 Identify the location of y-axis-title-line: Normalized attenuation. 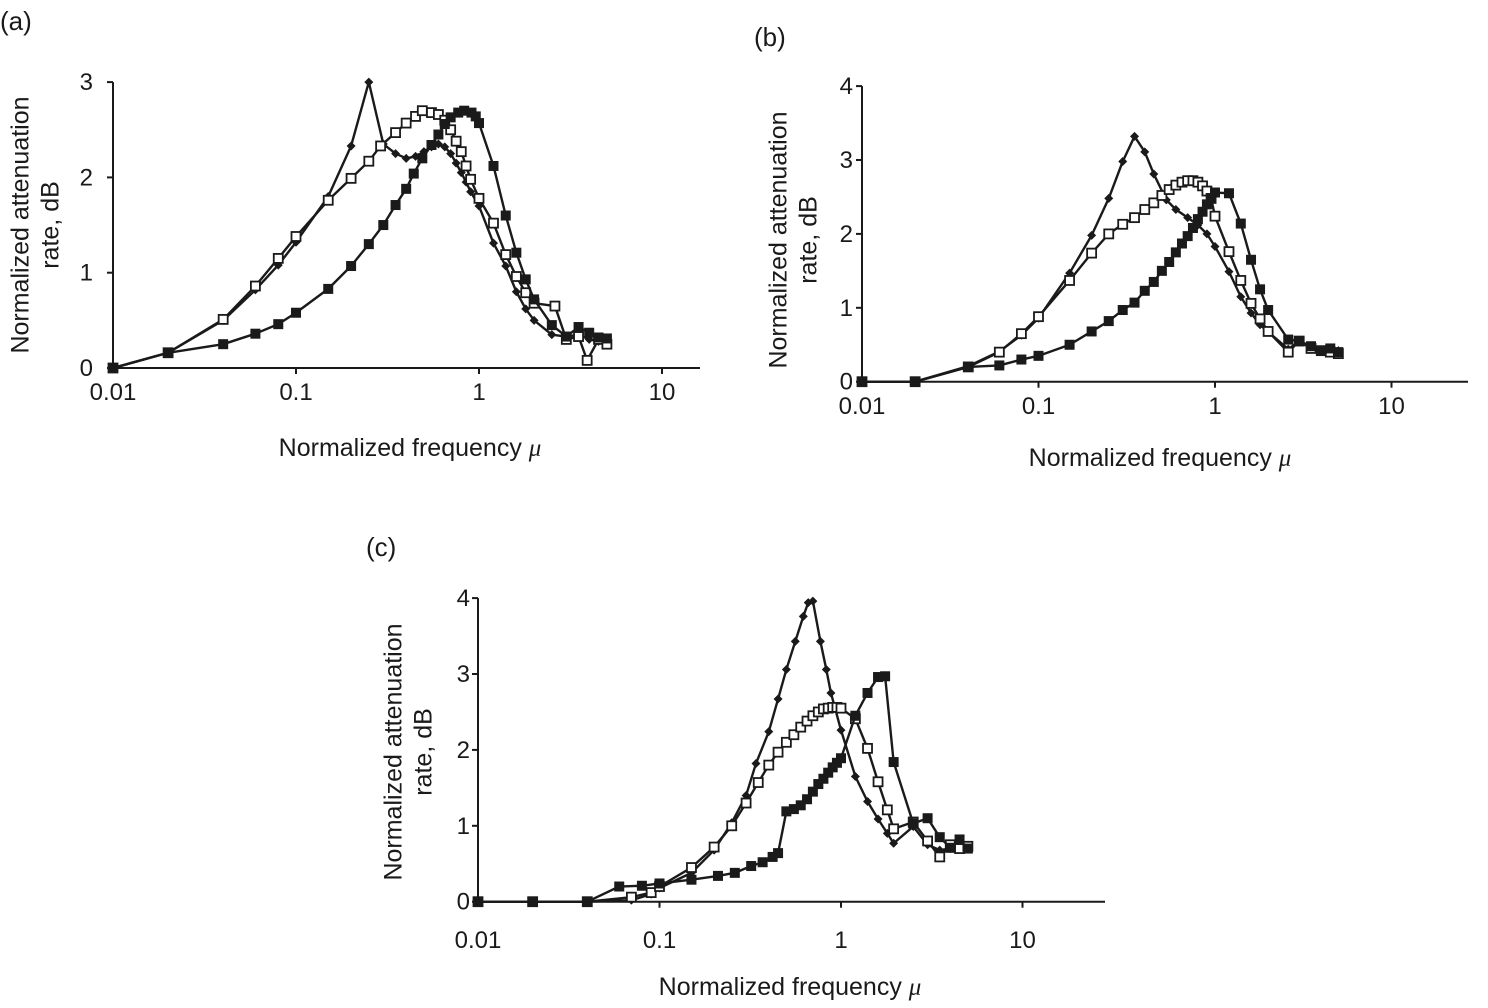
(394, 751).